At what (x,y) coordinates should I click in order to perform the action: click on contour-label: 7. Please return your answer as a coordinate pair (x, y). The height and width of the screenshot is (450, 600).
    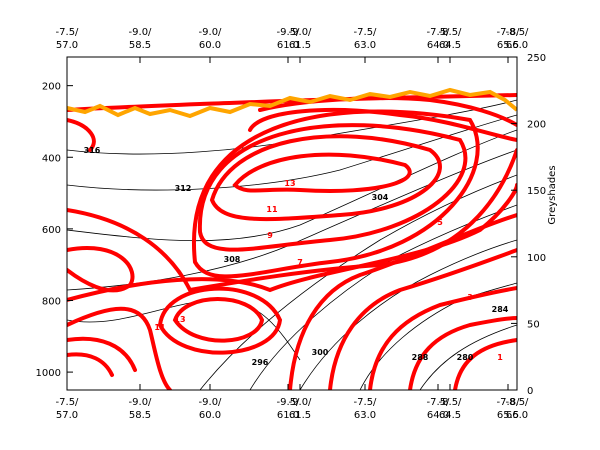
    Looking at the image, I should click on (300, 262).